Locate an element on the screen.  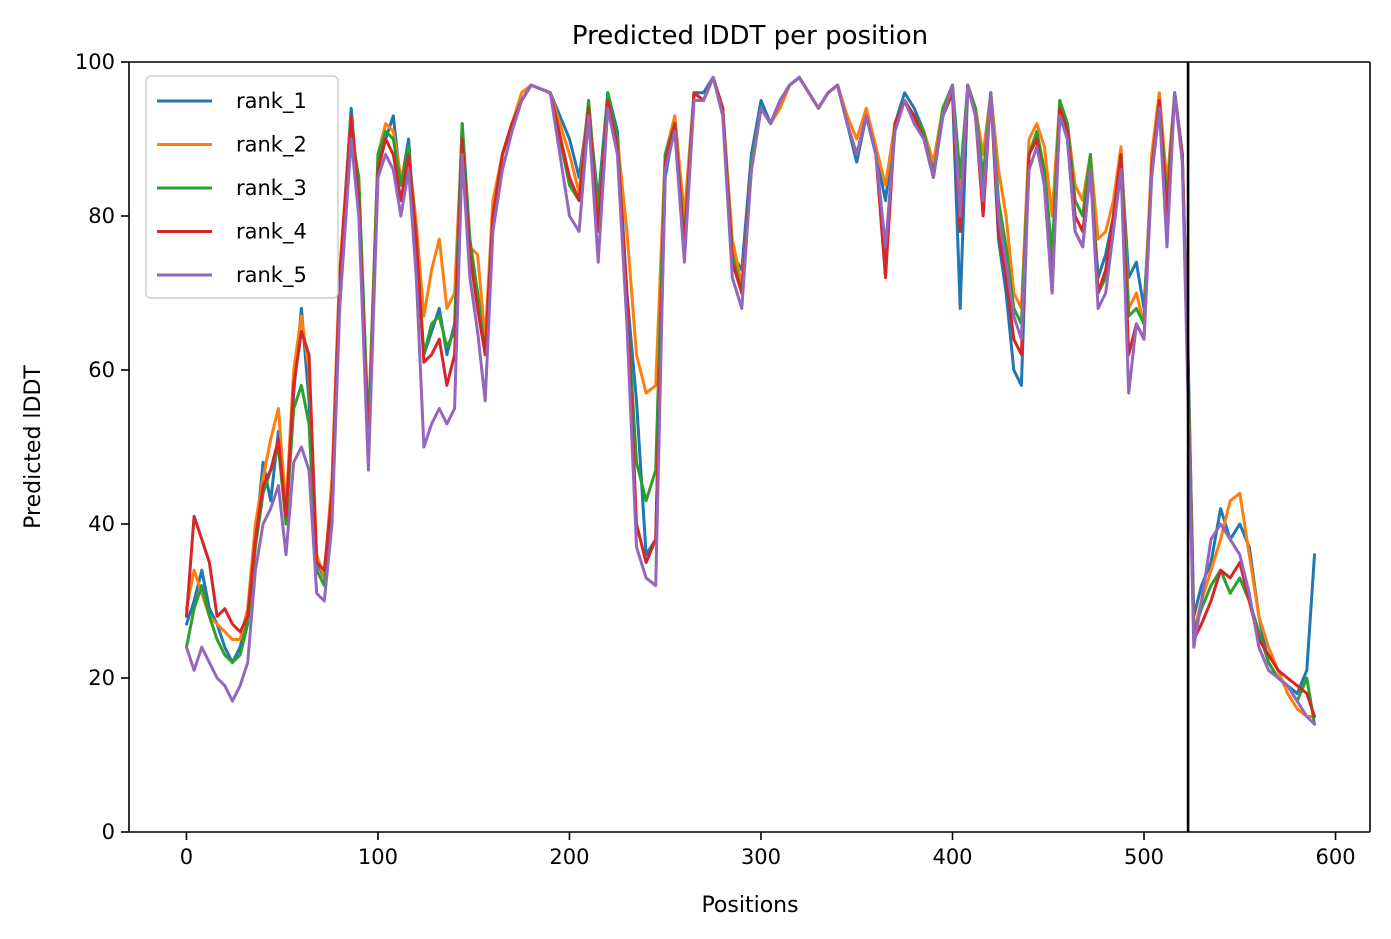
y-tick-label: 100 is located at coordinates (95, 62).